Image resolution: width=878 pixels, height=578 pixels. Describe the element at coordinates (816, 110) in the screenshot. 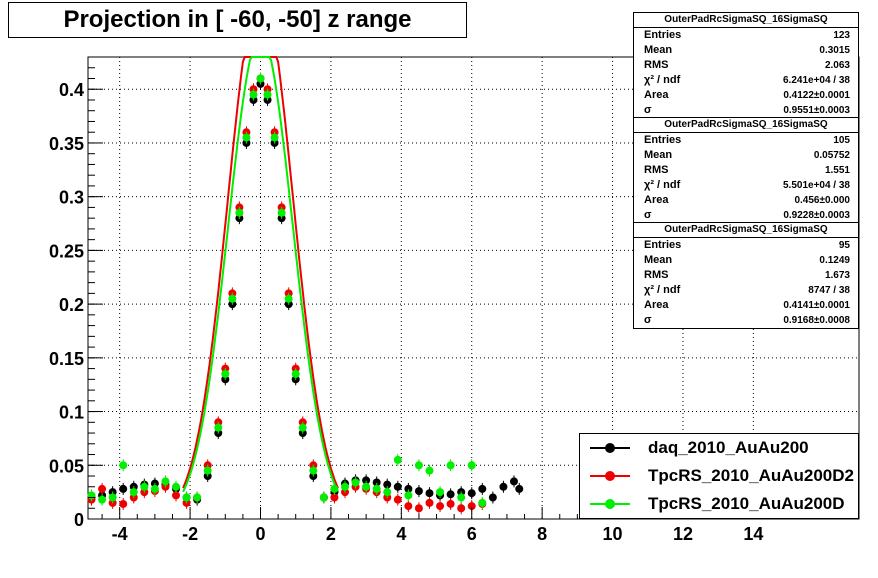

I see `stats-value: 0.9551±0.0003` at that location.